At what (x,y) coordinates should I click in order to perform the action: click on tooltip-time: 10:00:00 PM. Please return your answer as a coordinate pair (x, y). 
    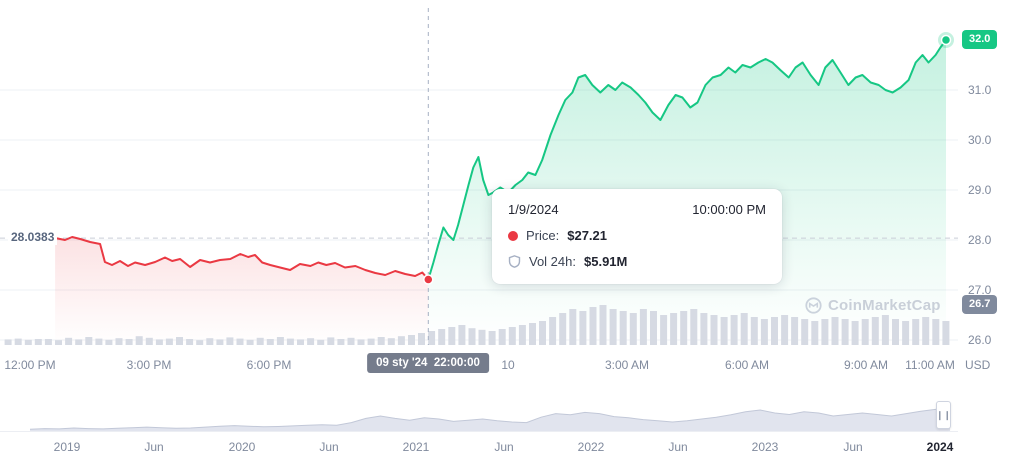
    Looking at the image, I should click on (729, 209).